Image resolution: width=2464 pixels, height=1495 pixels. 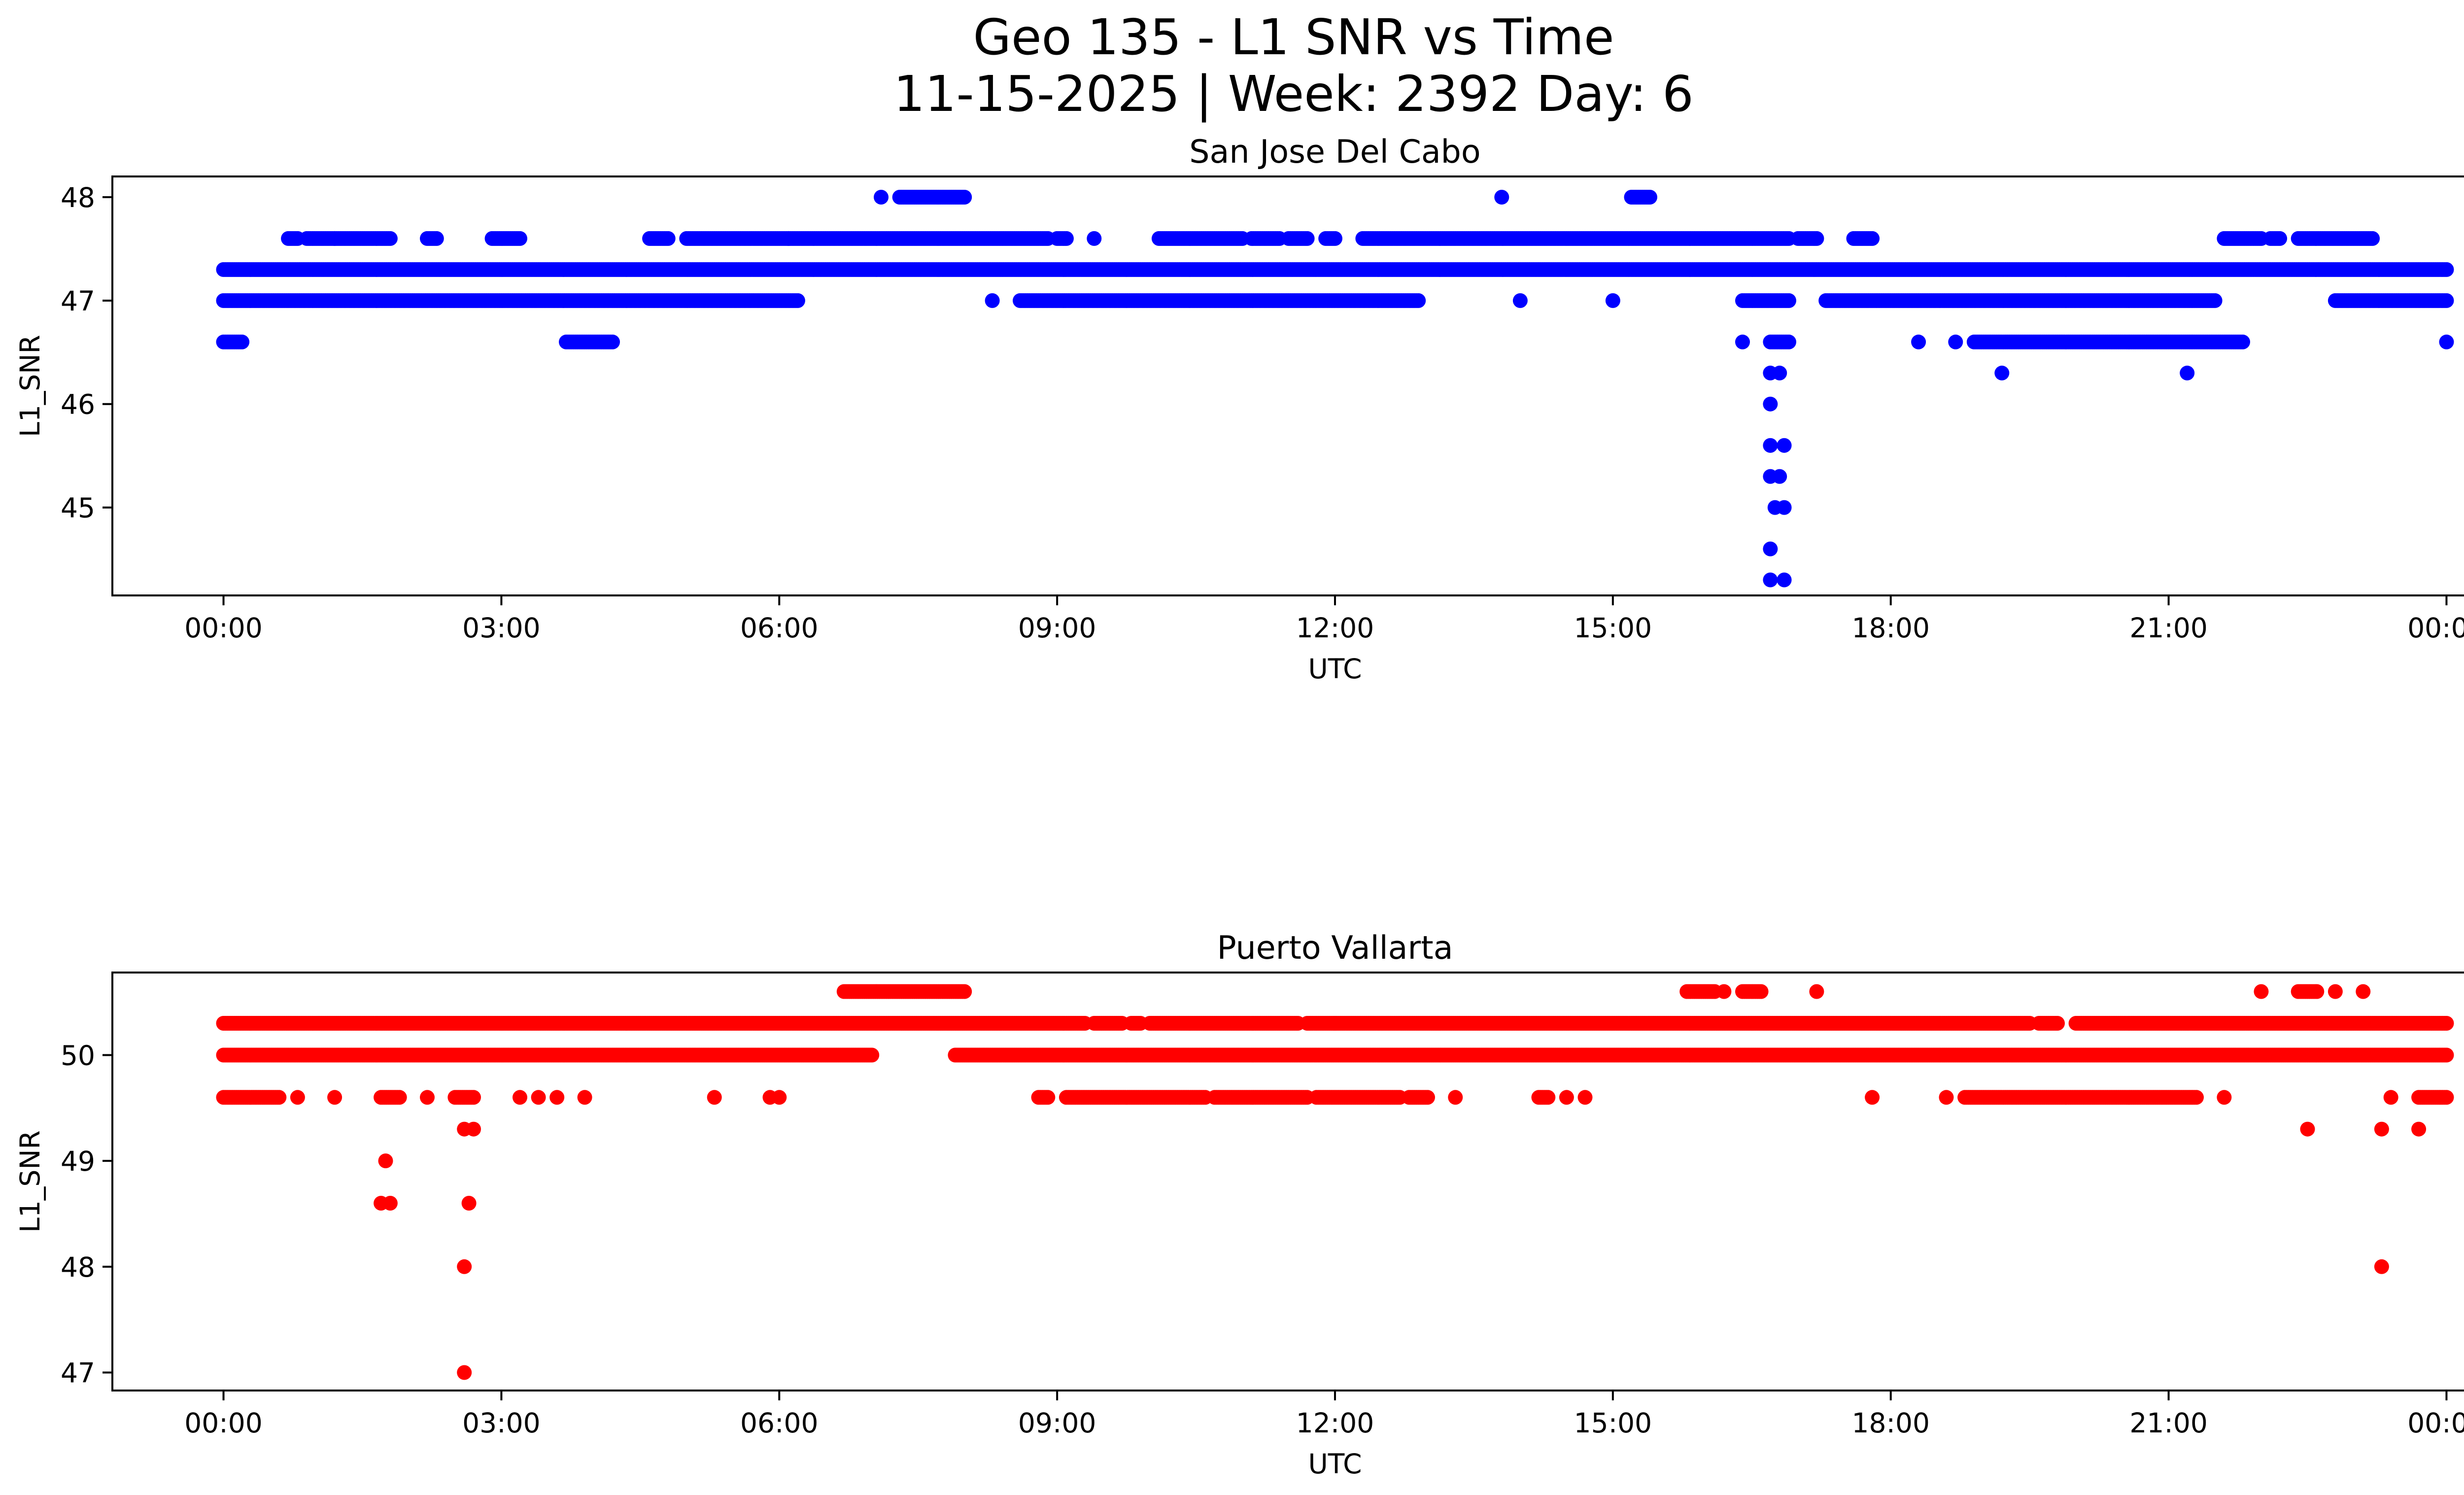 I want to click on panel-title: San Jose Del Cabo, so click(x=1334, y=152).